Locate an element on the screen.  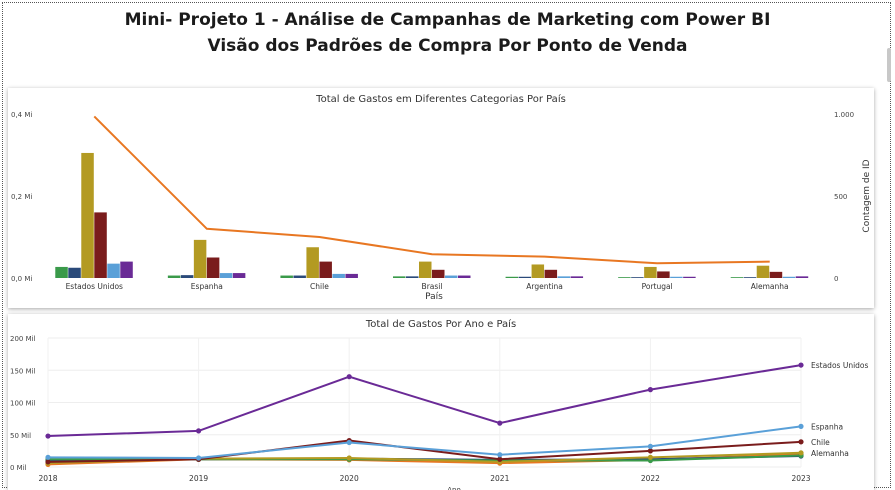
y2-tick-label: 1.000 is located at coordinates (844, 115).